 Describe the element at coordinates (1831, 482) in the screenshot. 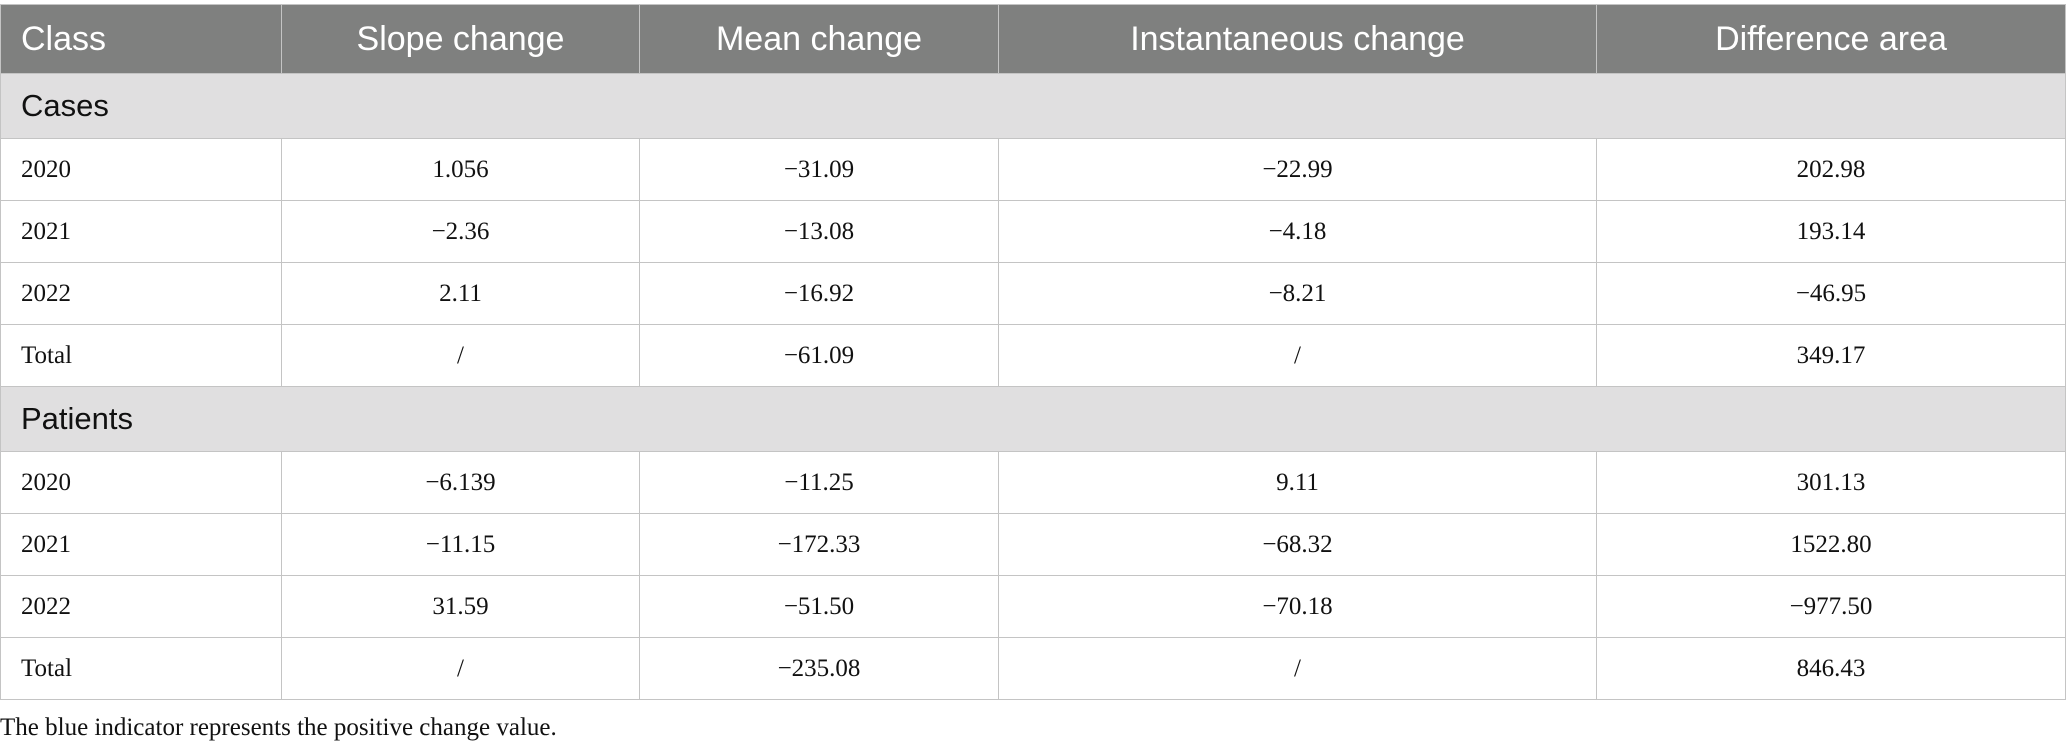

I see `cell-value: 301.13` at that location.